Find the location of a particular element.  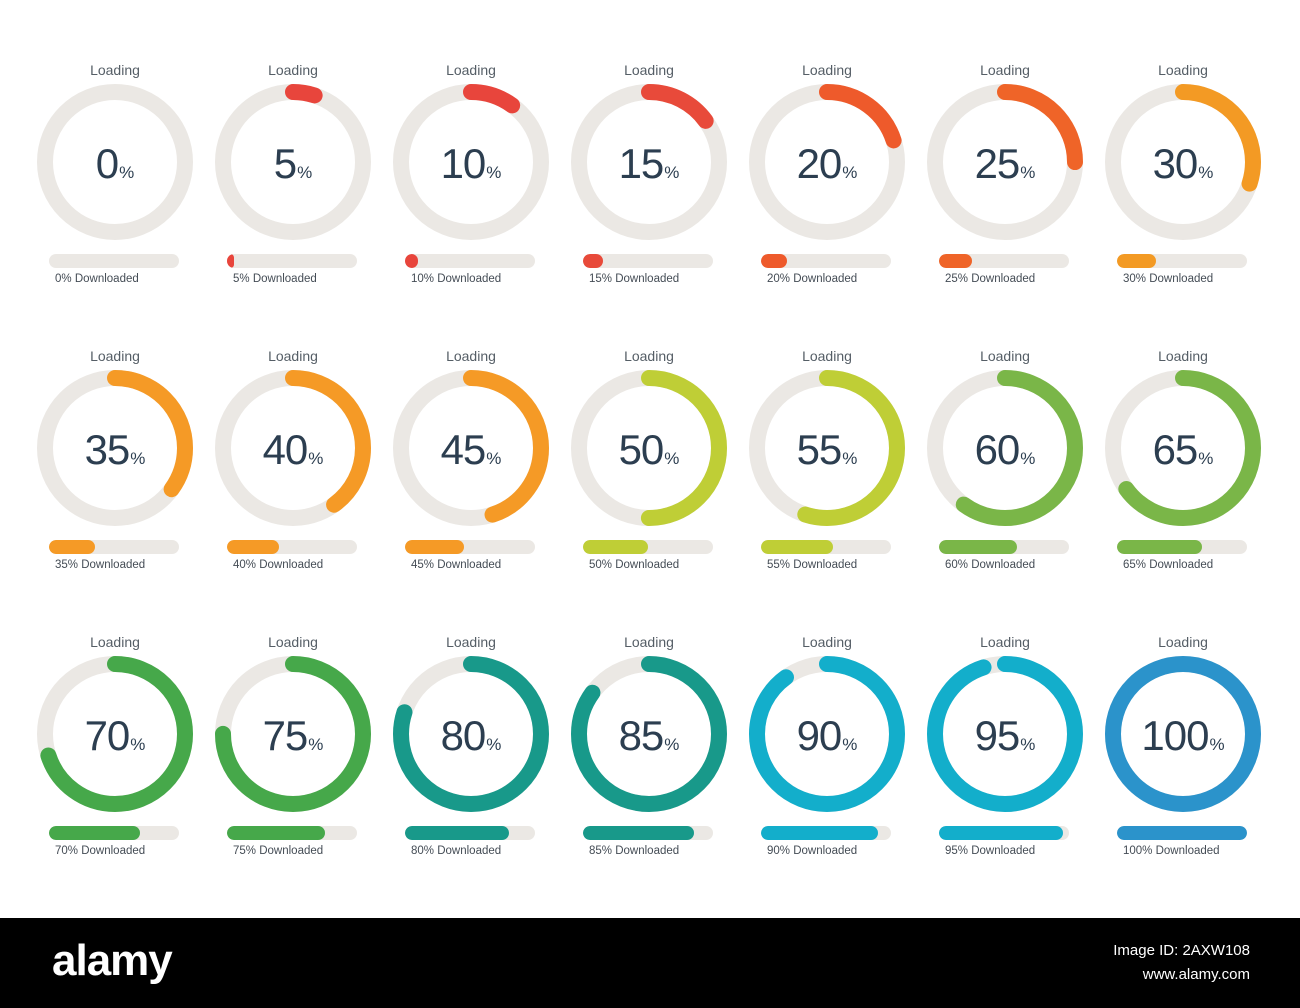

percent-value: 25% is located at coordinates (1005, 168).